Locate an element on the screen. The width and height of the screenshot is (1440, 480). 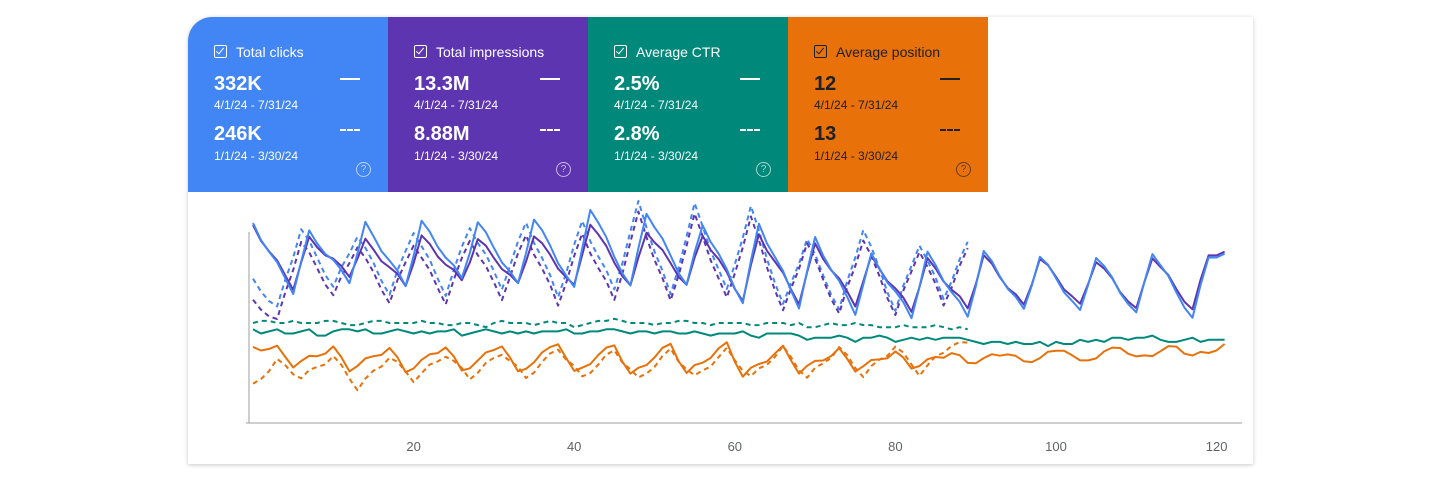
metric-previous-value: 2.8% is located at coordinates (637, 134).